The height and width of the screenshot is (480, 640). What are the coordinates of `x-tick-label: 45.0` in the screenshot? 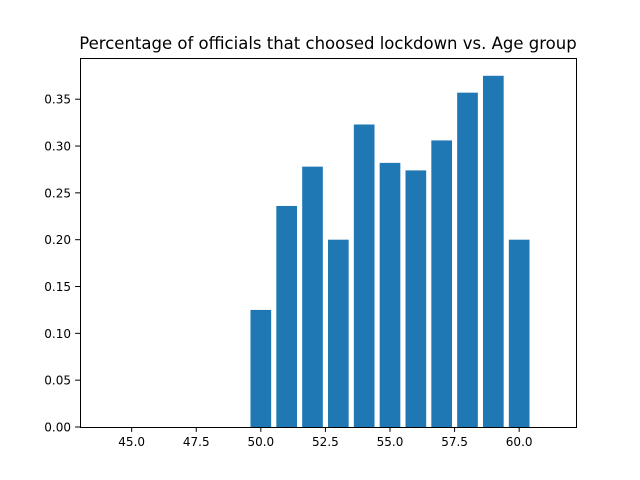 It's located at (131, 442).